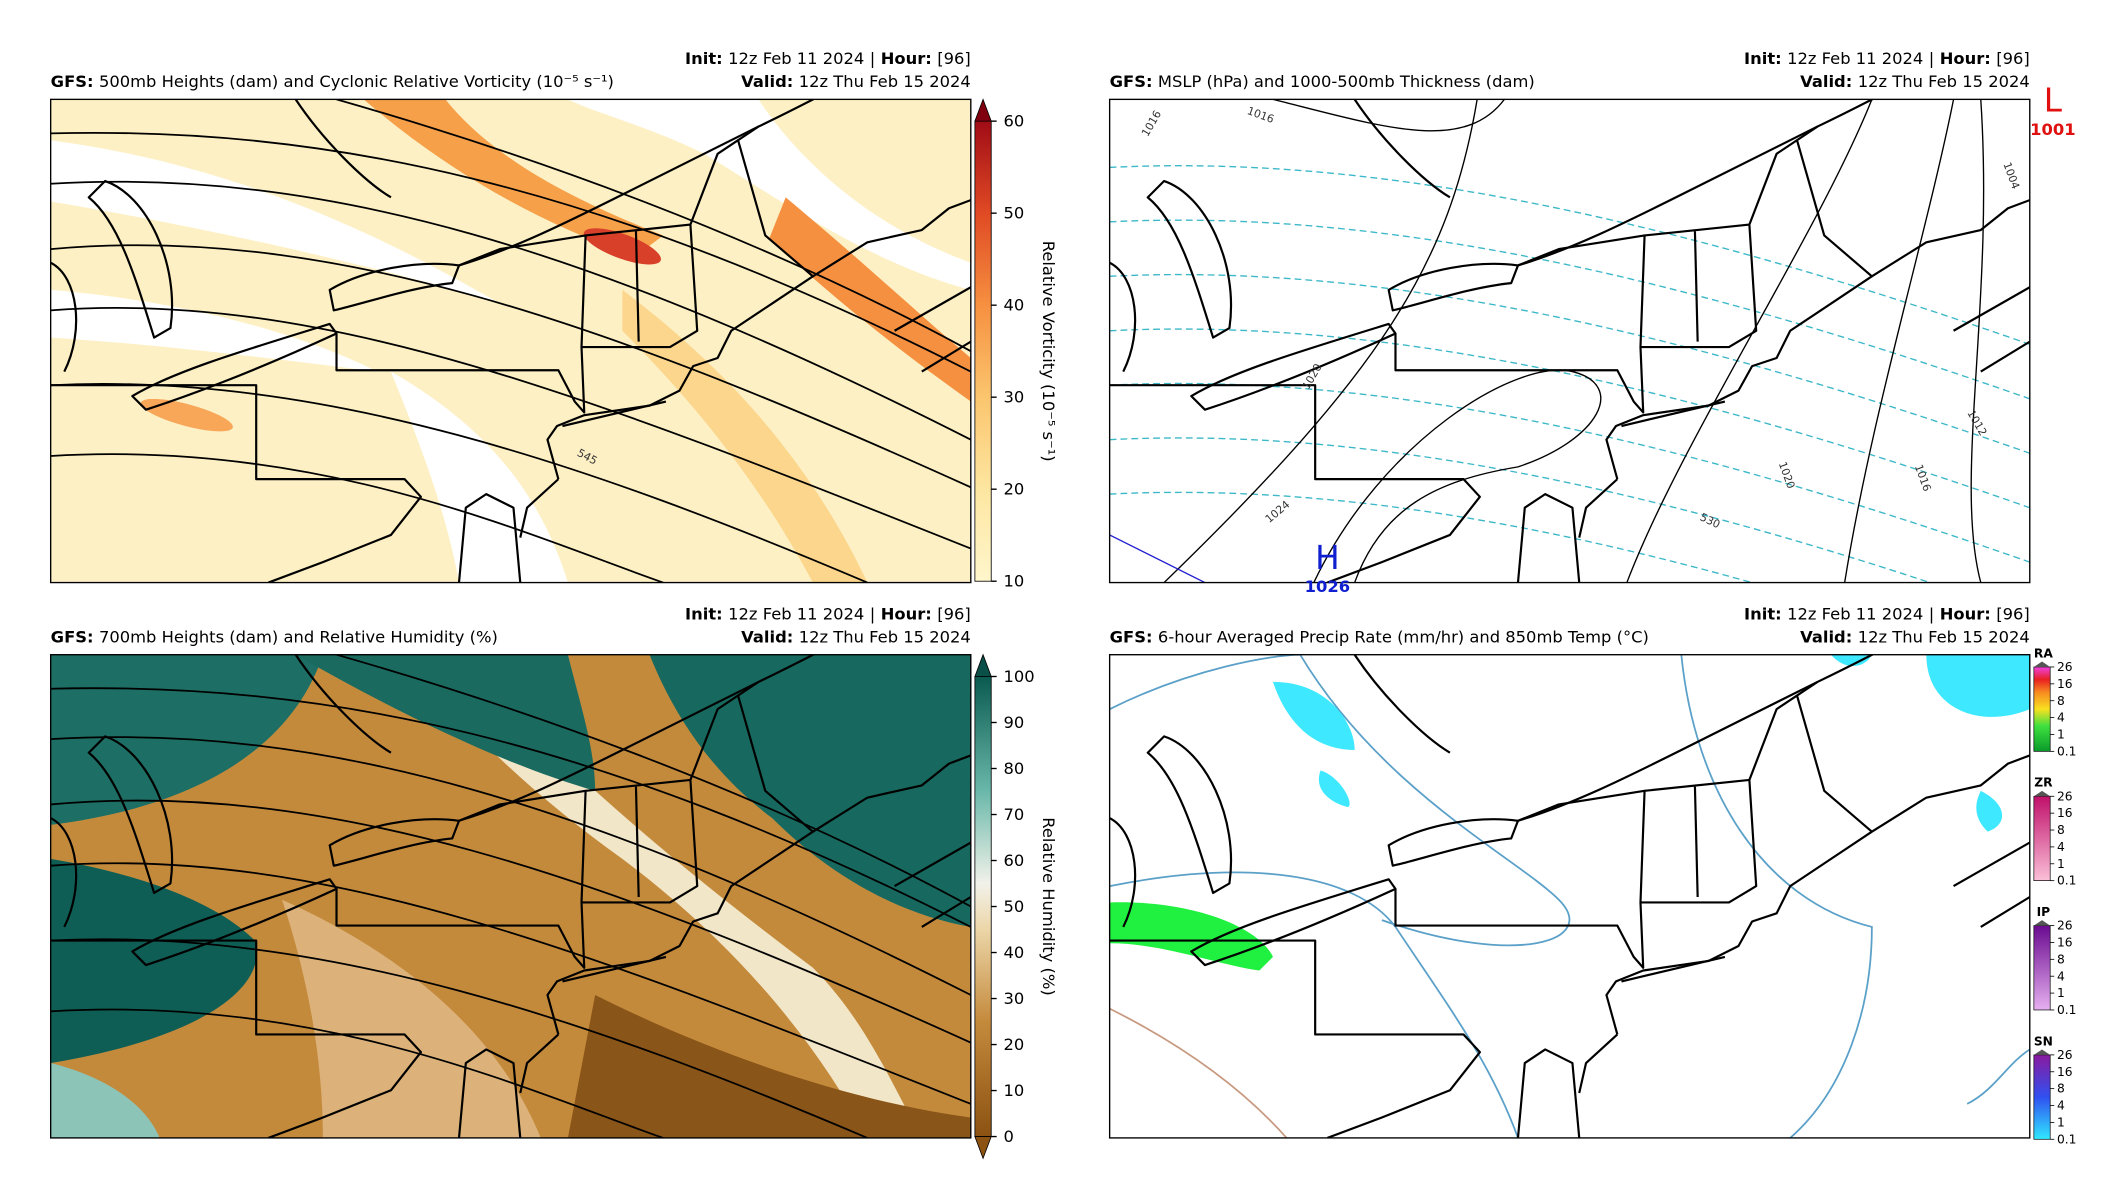  What do you see at coordinates (1018, 676) in the screenshot?
I see `colorbar-tick-label: 100` at bounding box center [1018, 676].